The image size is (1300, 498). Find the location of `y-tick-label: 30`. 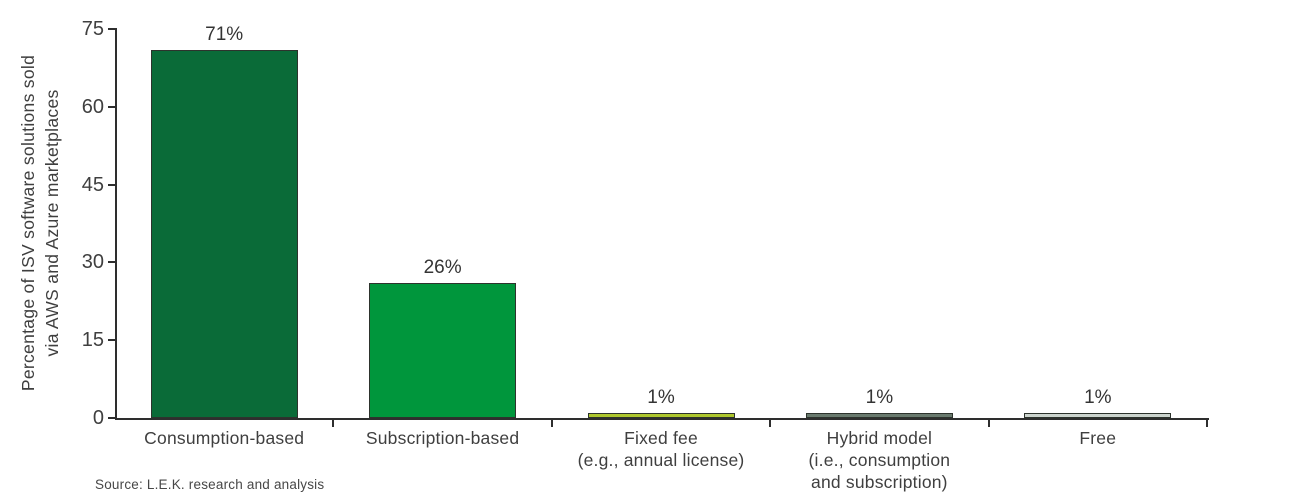

y-tick-label: 30 is located at coordinates (92, 262).